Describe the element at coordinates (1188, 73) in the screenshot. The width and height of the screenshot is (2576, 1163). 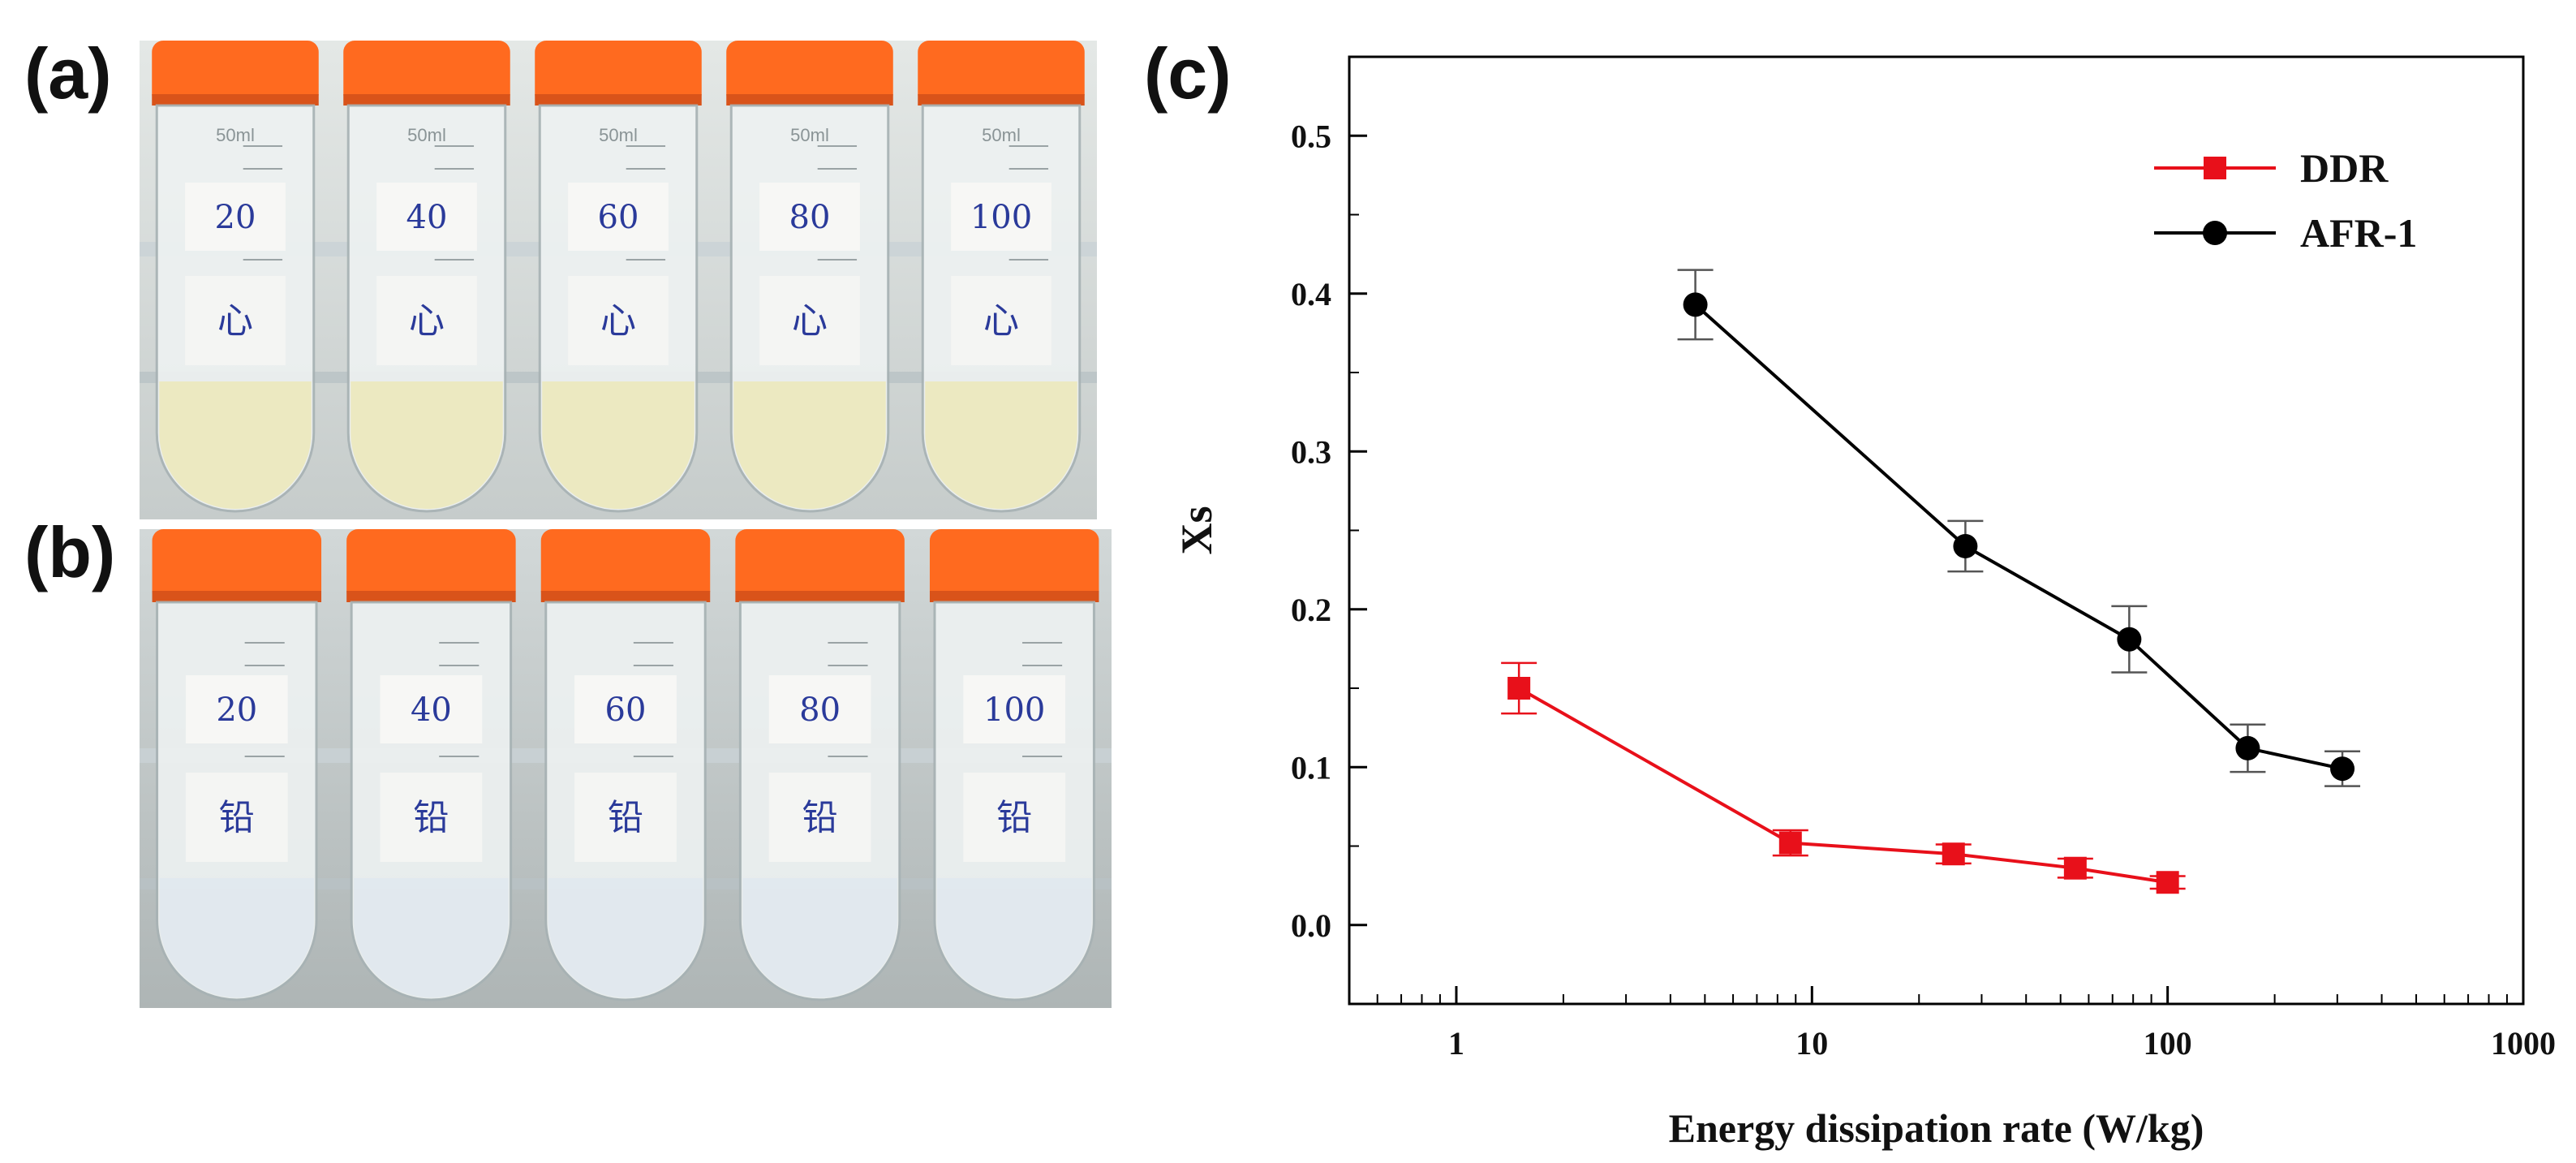
I see `panel-c-label: (c)` at that location.